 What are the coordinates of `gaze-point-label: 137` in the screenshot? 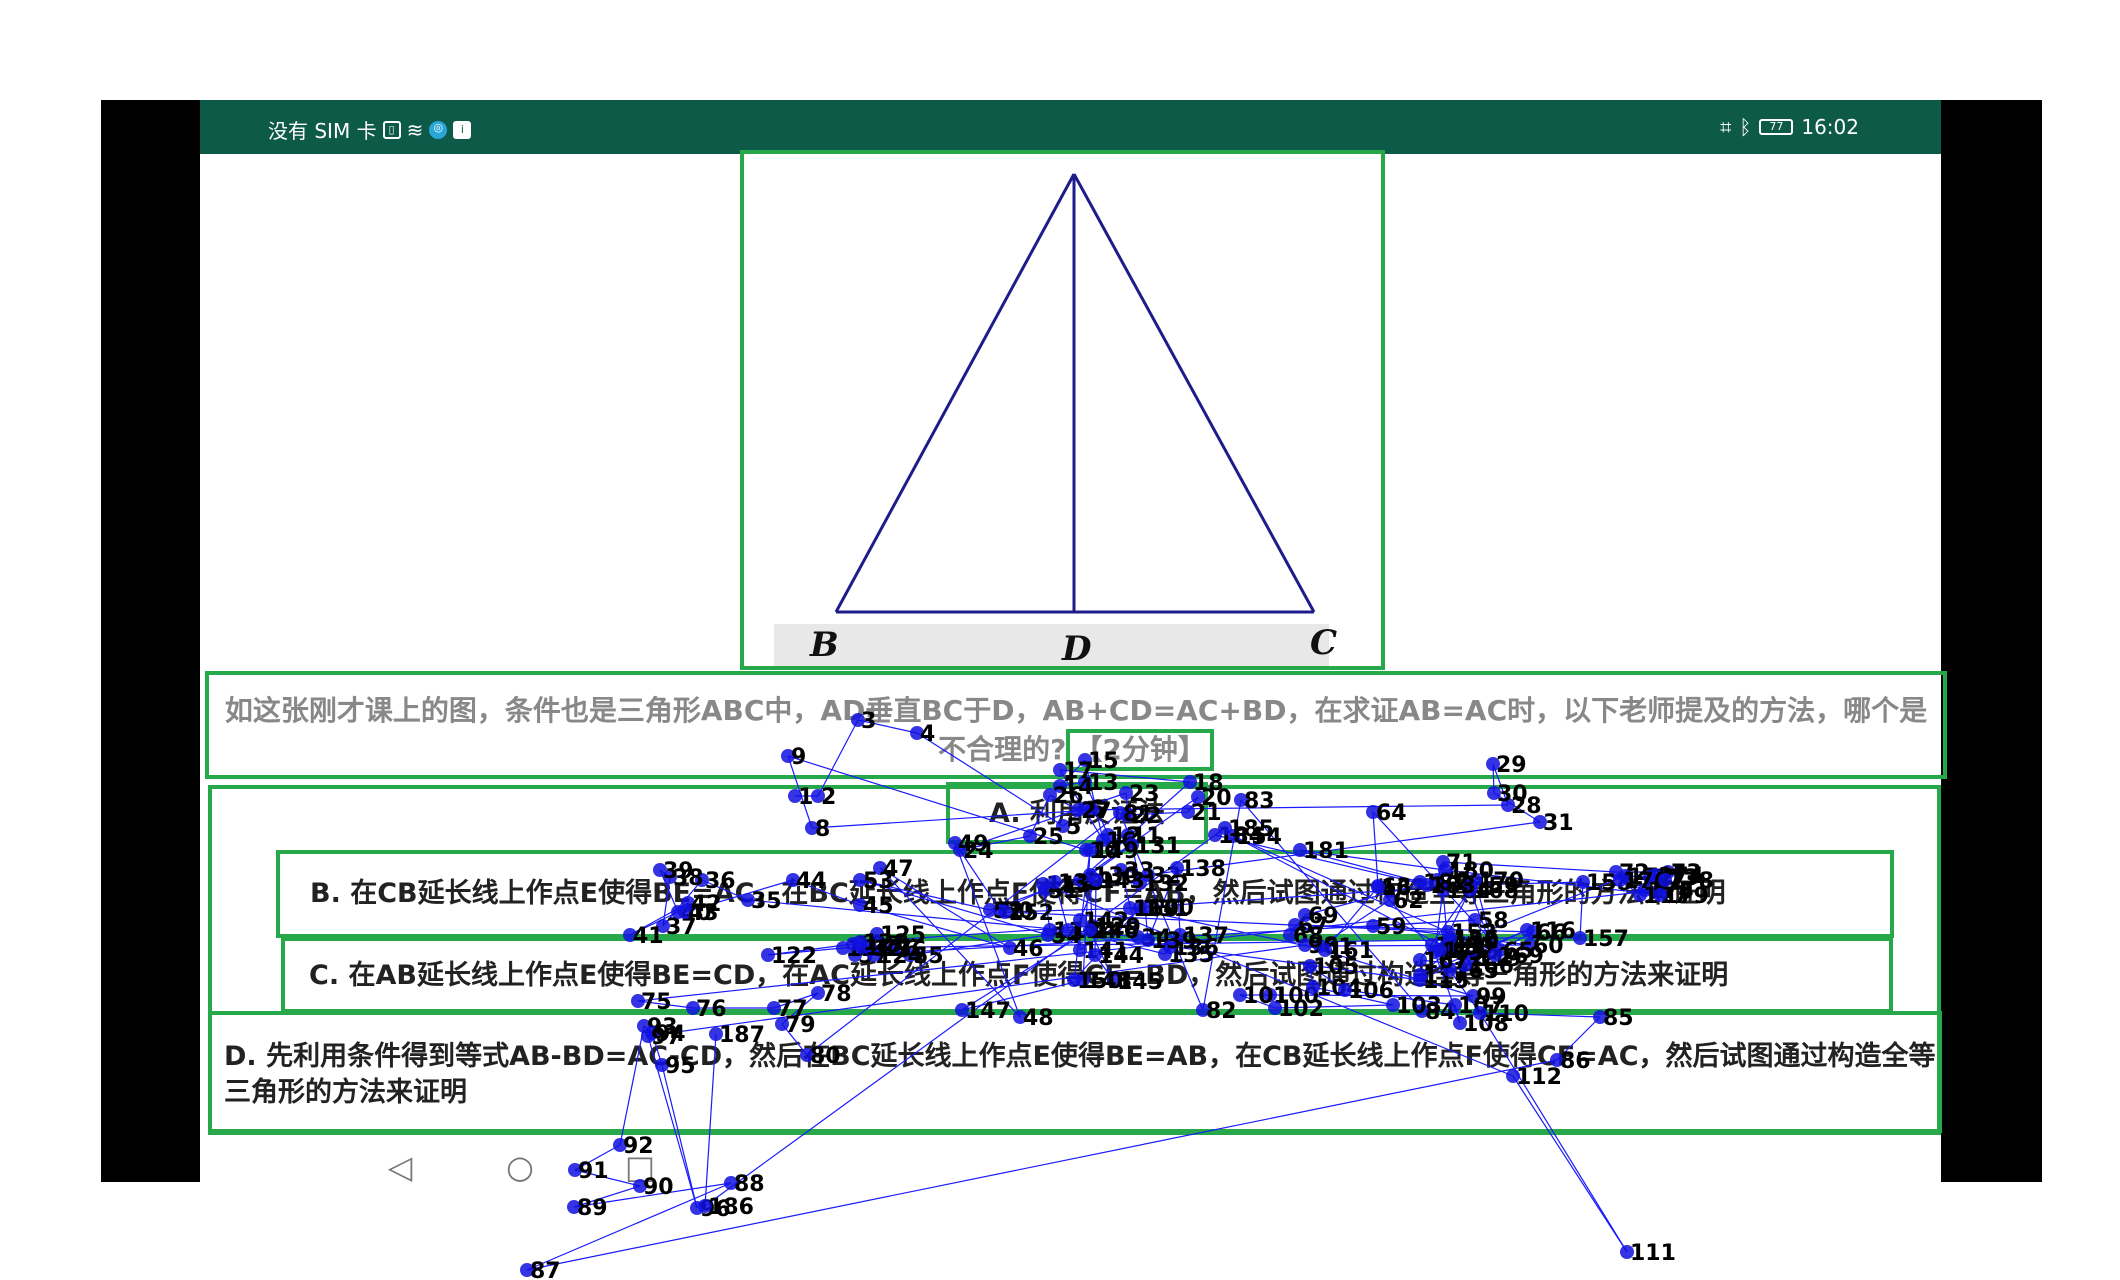 It's located at (1206, 936).